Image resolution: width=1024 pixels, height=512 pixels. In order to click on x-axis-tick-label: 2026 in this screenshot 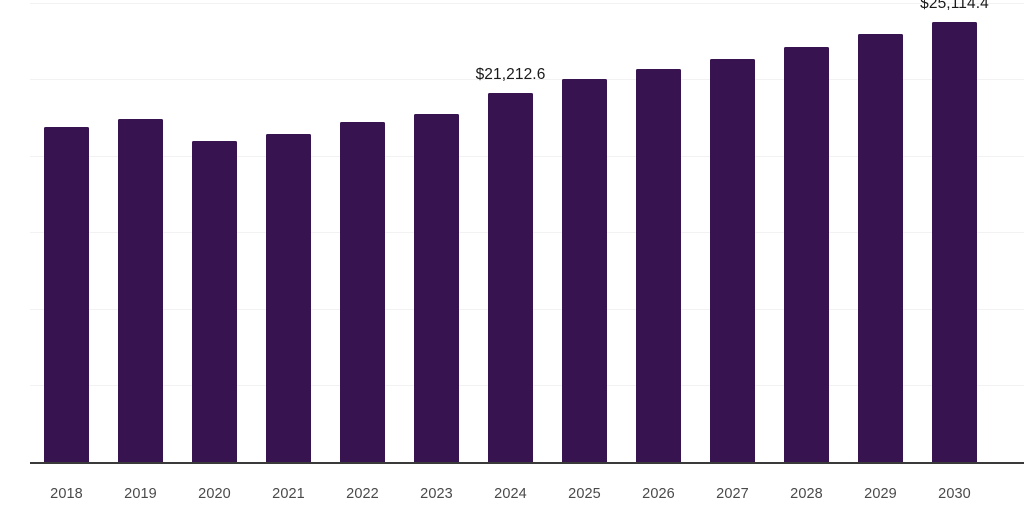, I will do `click(658, 494)`.